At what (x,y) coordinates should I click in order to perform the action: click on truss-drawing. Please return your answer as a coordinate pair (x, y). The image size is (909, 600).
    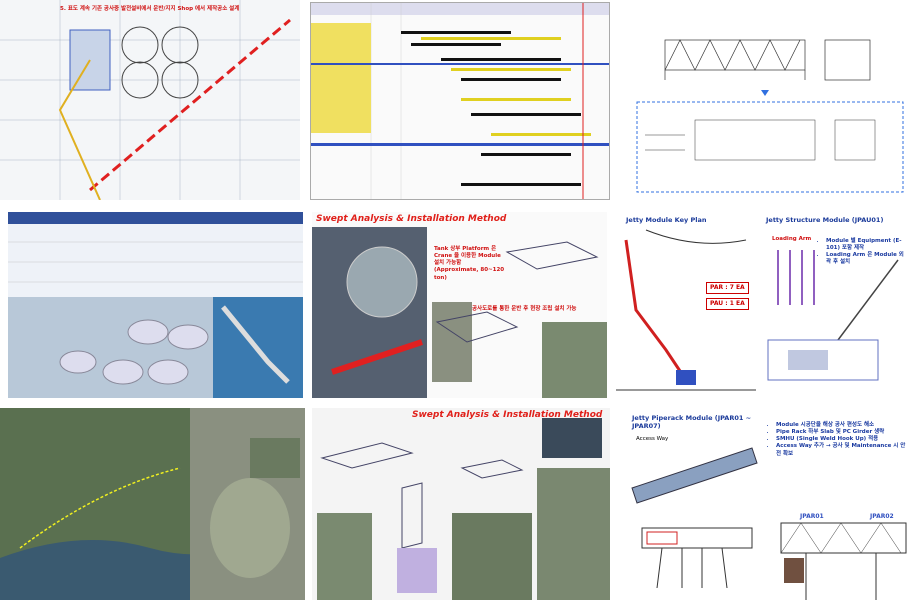
    Looking at the image, I should click on (770, 116).